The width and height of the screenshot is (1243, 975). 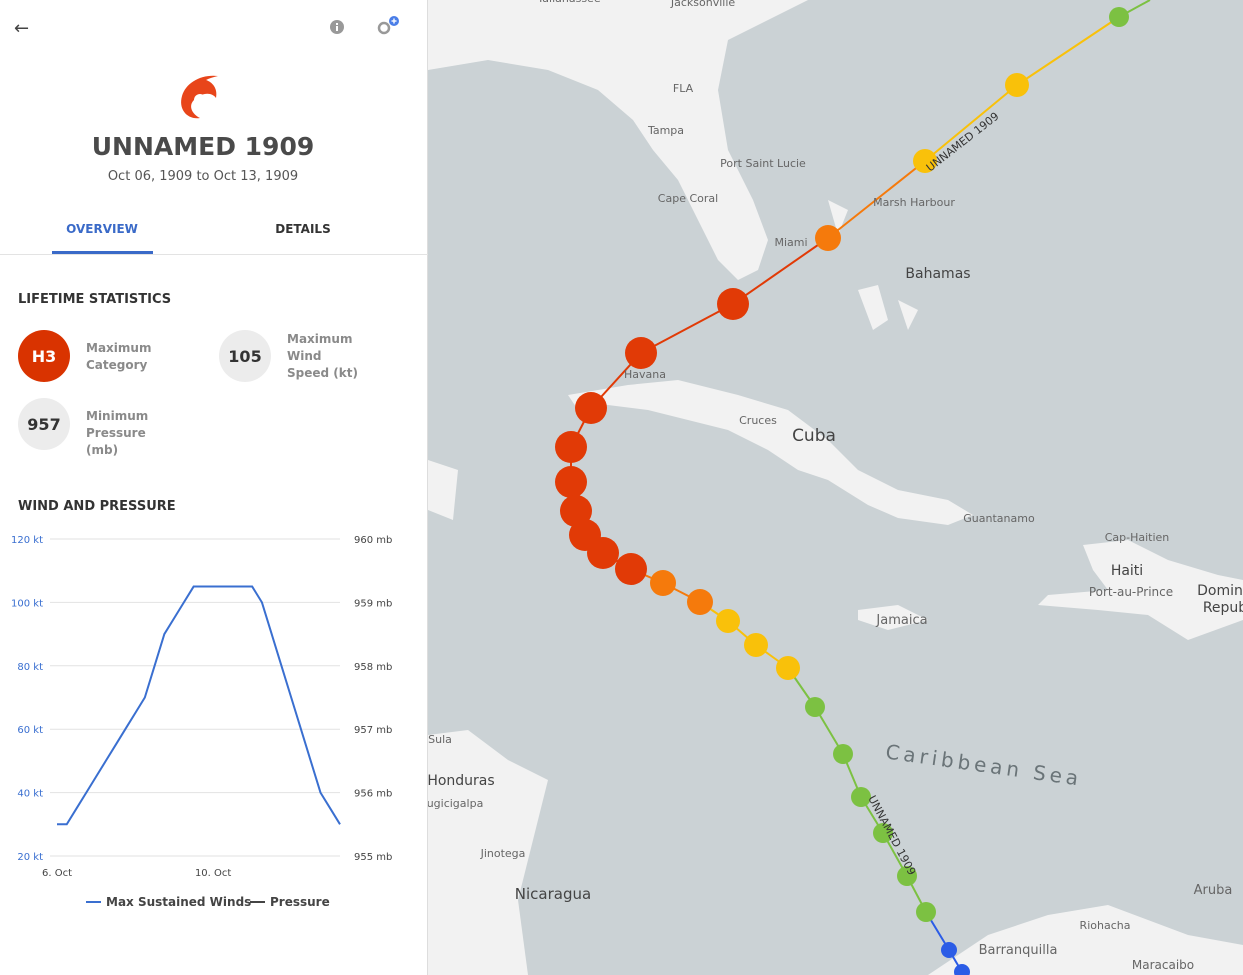 I want to click on y2-tick-label: 960 mb, so click(x=373, y=540).